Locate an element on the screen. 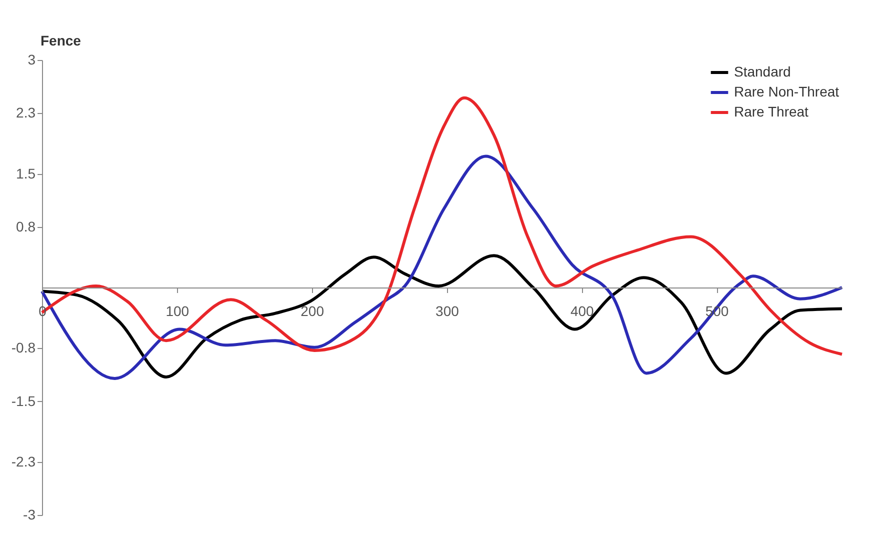  y-tick-label: -0.8 is located at coordinates (23, 348).